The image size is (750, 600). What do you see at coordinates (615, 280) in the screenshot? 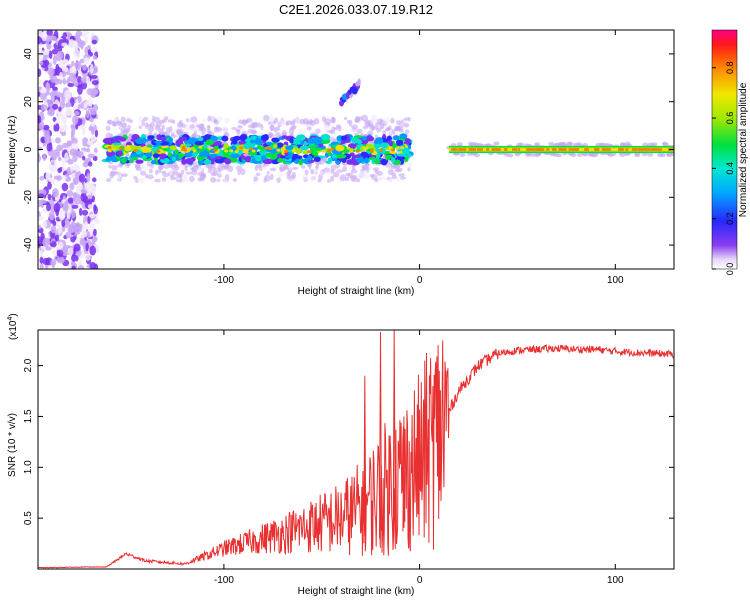
I see `spectrogram-x-tick-label: 100` at bounding box center [615, 280].